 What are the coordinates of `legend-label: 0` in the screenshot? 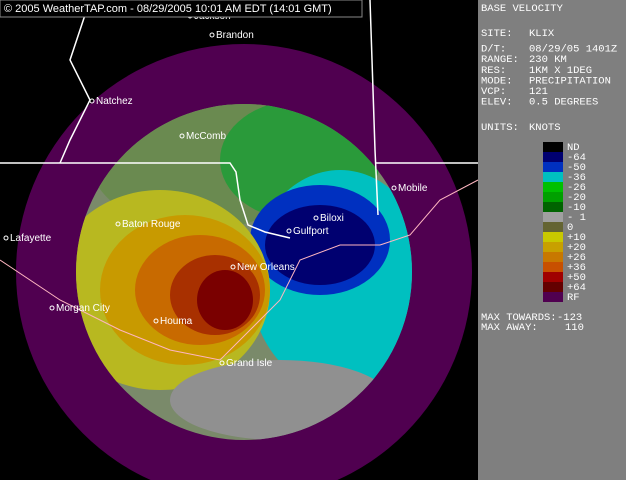 It's located at (570, 228).